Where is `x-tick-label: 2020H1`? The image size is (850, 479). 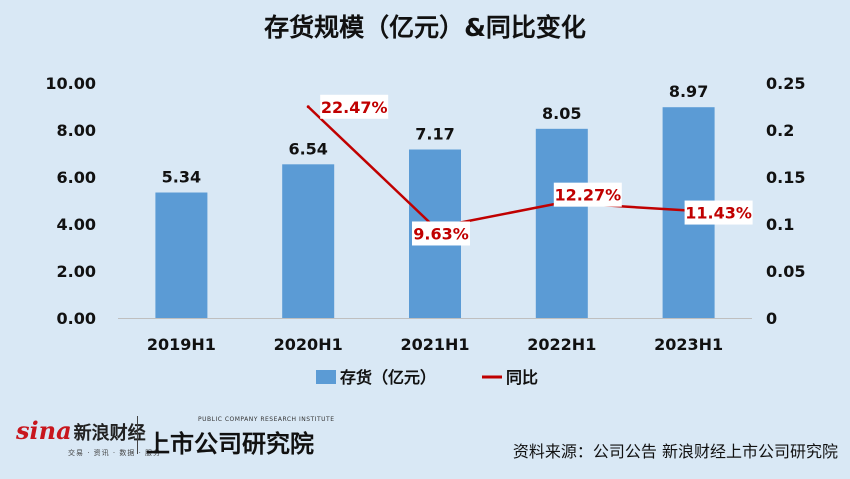 x-tick-label: 2020H1 is located at coordinates (308, 344).